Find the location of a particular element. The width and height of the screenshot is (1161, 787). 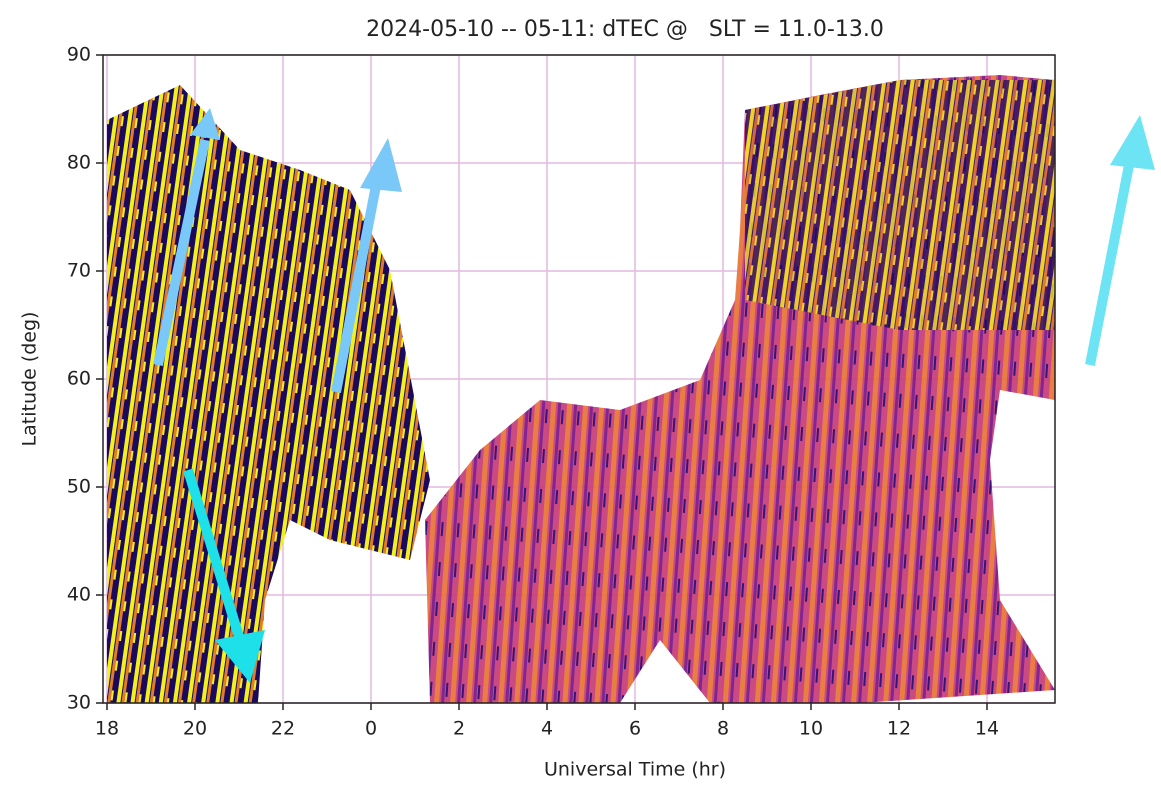

y-tick-label: 70 is located at coordinates (79, 271).